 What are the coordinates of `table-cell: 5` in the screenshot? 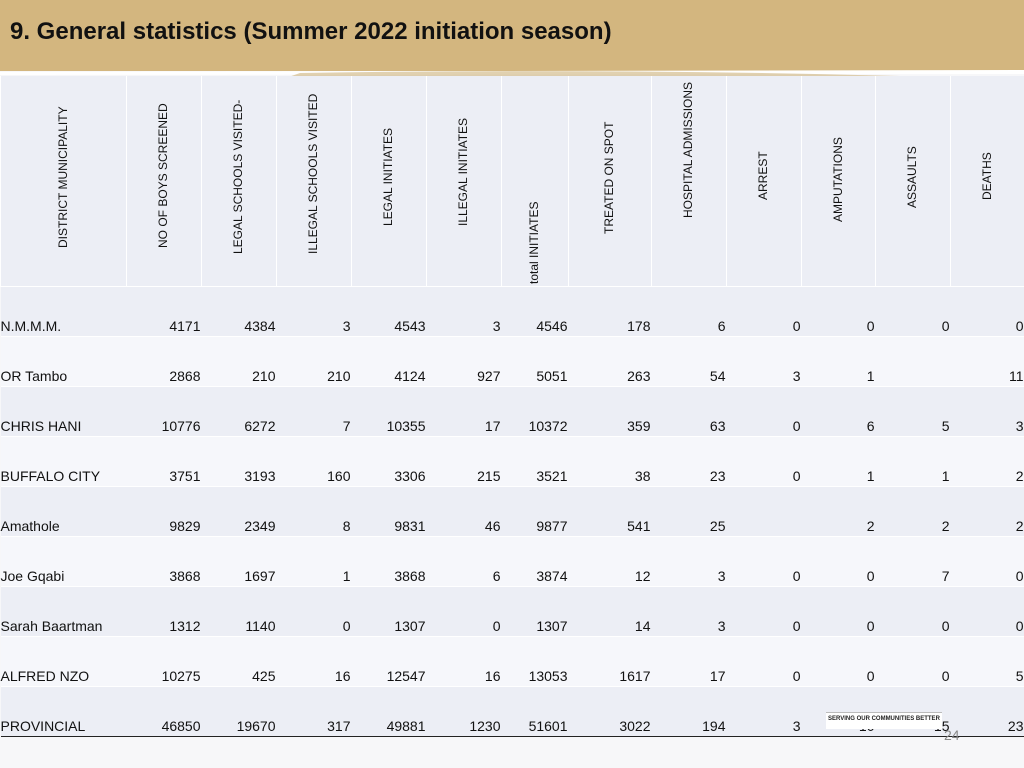 It's located at (987, 661).